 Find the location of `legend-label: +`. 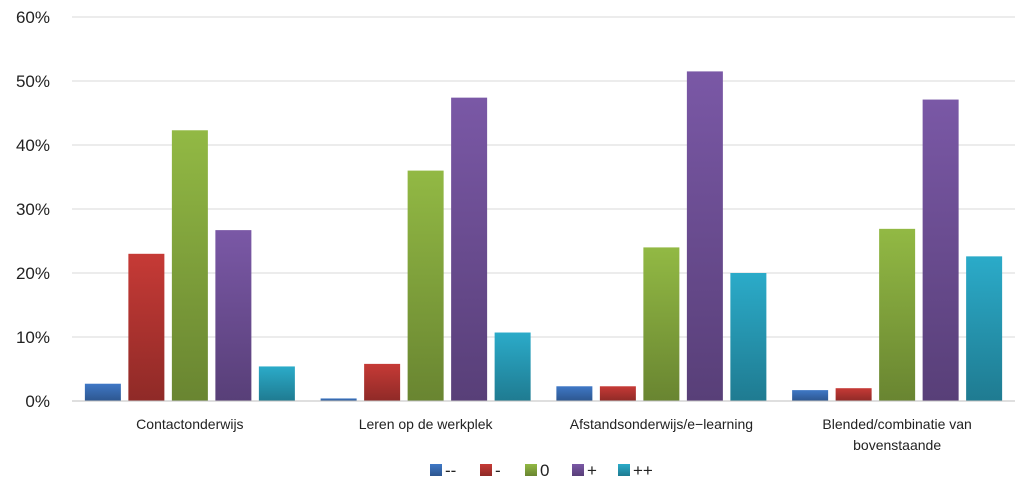

legend-label: + is located at coordinates (592, 470).